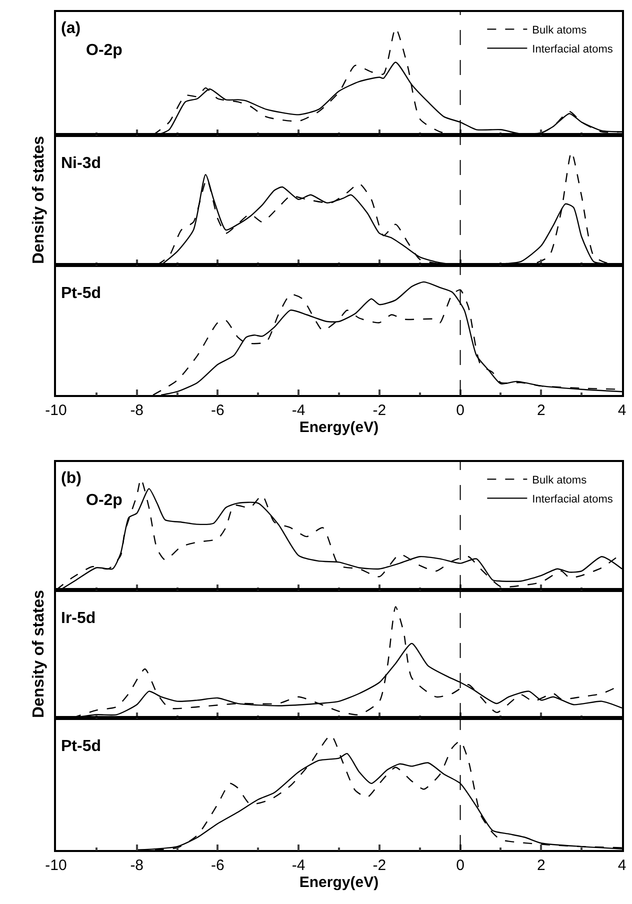  What do you see at coordinates (81, 163) in the screenshot?
I see `annotation: Ni-3d` at bounding box center [81, 163].